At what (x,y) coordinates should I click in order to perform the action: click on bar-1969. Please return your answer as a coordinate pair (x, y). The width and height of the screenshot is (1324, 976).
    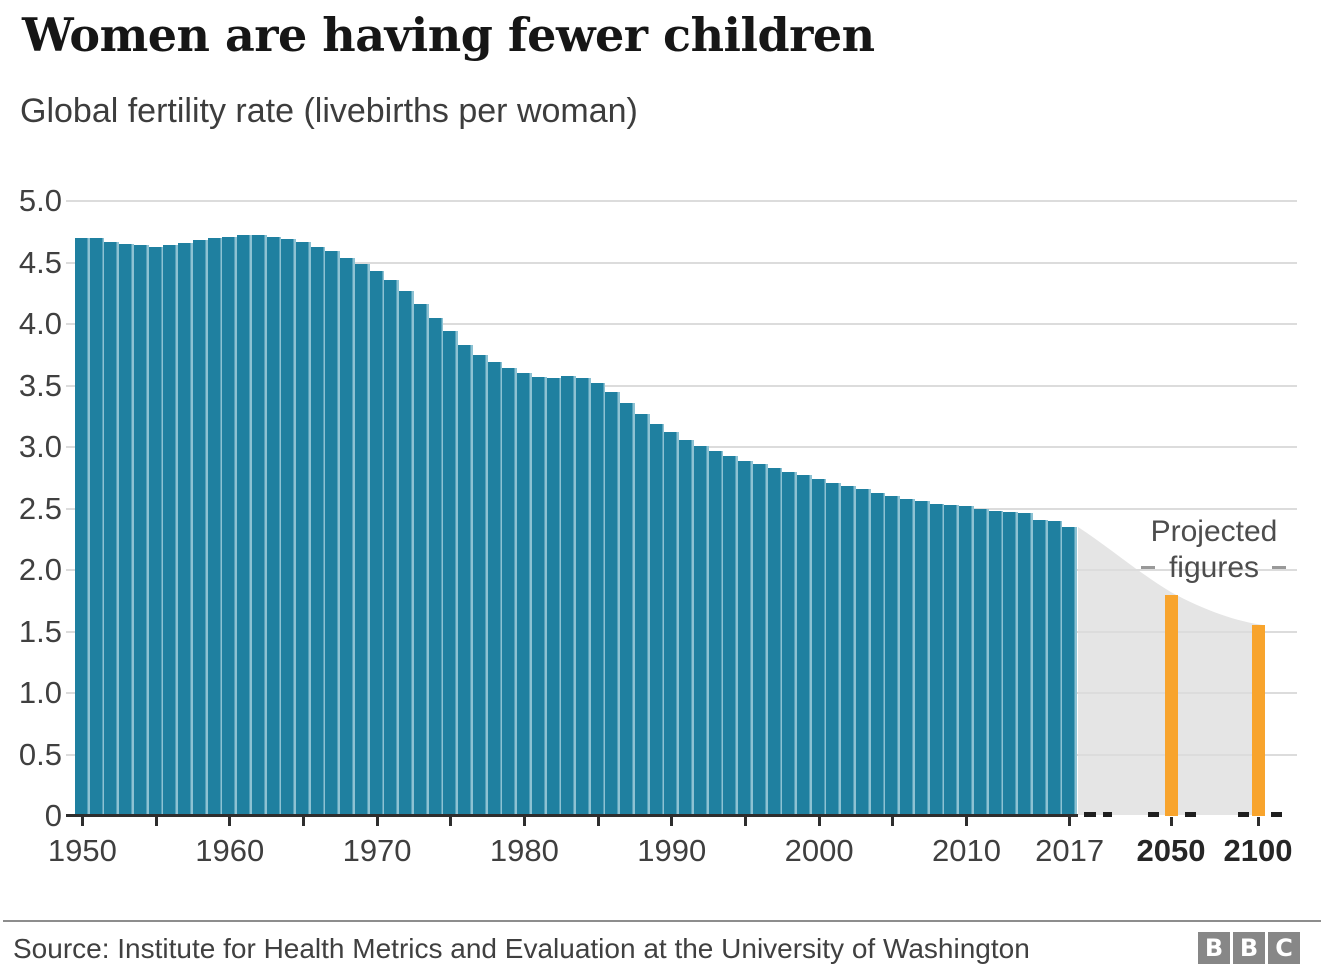
    Looking at the image, I should click on (362, 539).